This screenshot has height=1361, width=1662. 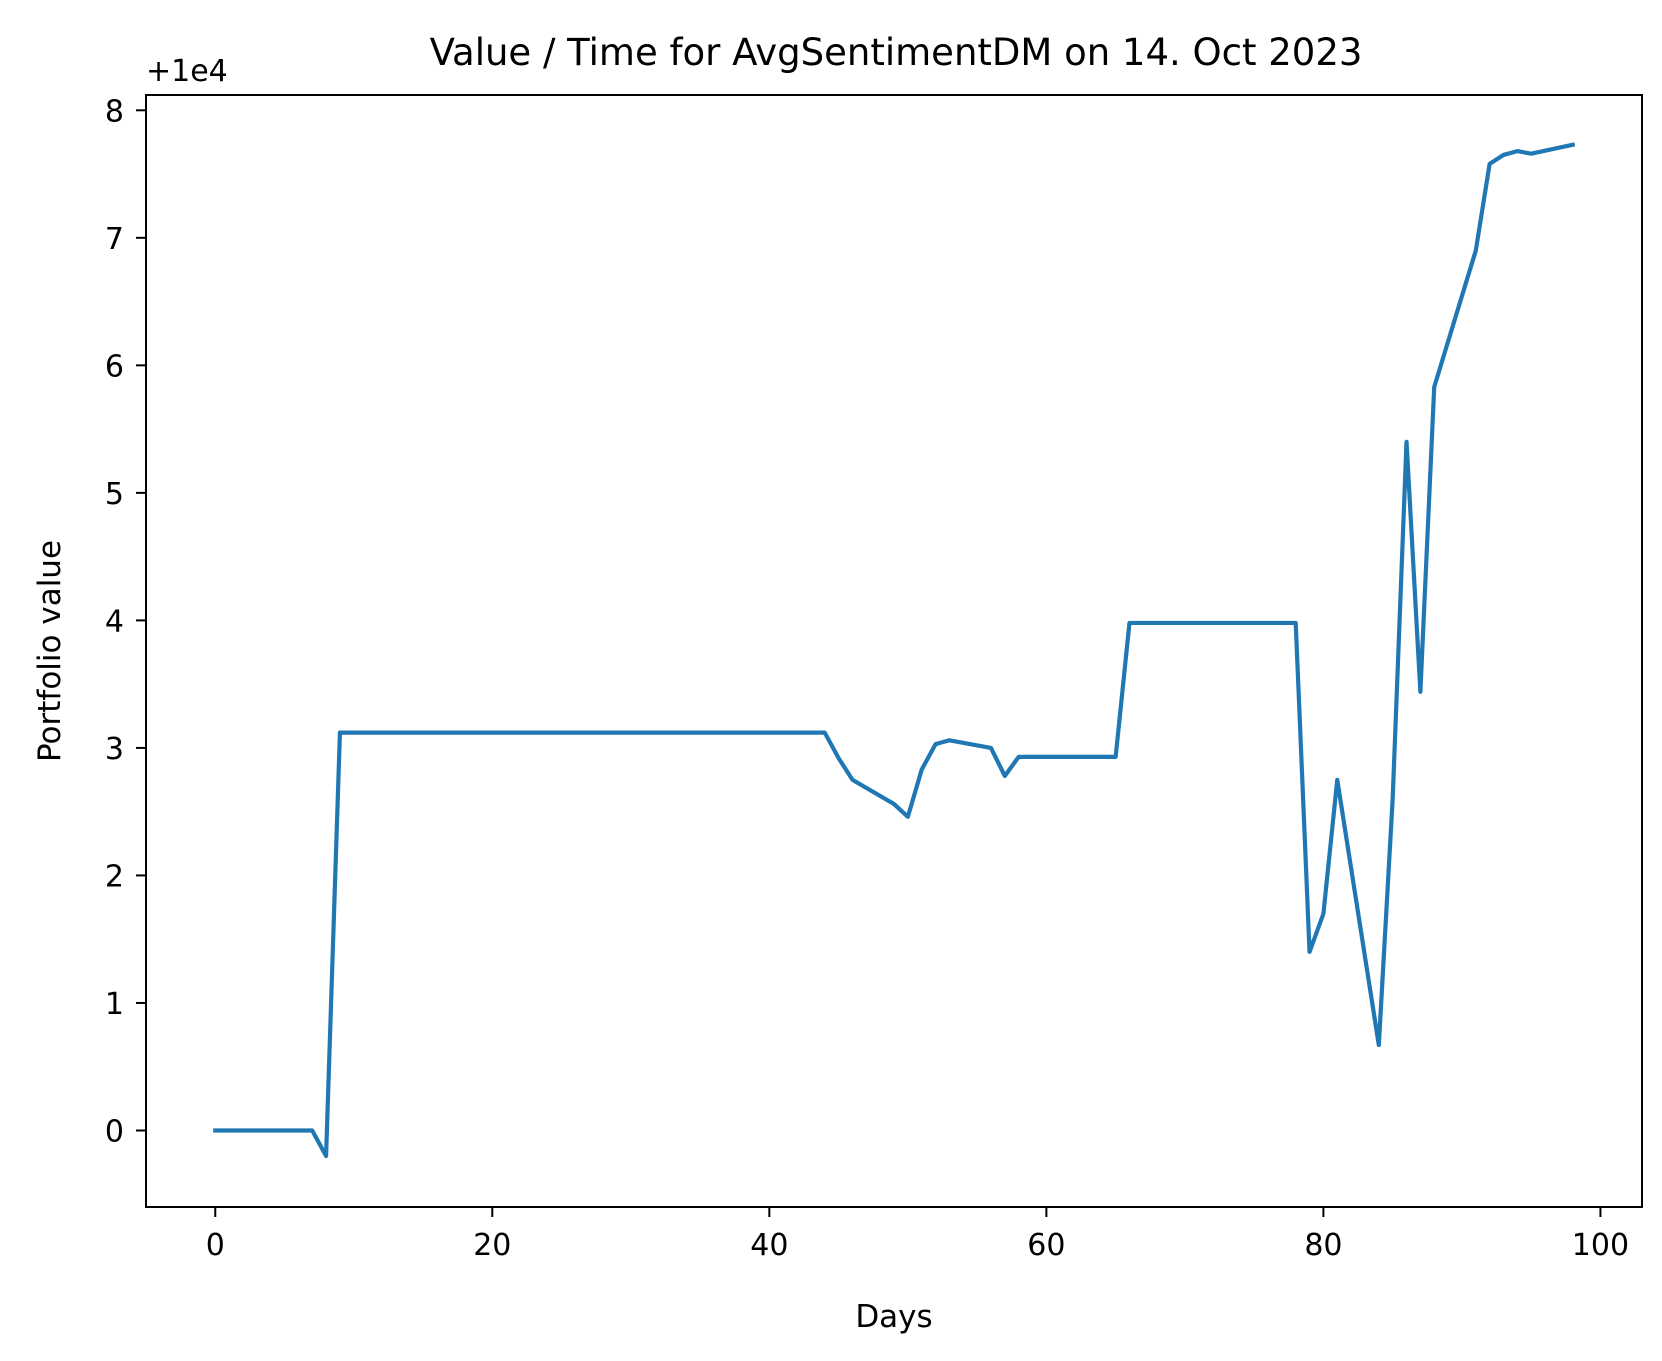 I want to click on y-tick-label: 0, so click(x=114, y=1131).